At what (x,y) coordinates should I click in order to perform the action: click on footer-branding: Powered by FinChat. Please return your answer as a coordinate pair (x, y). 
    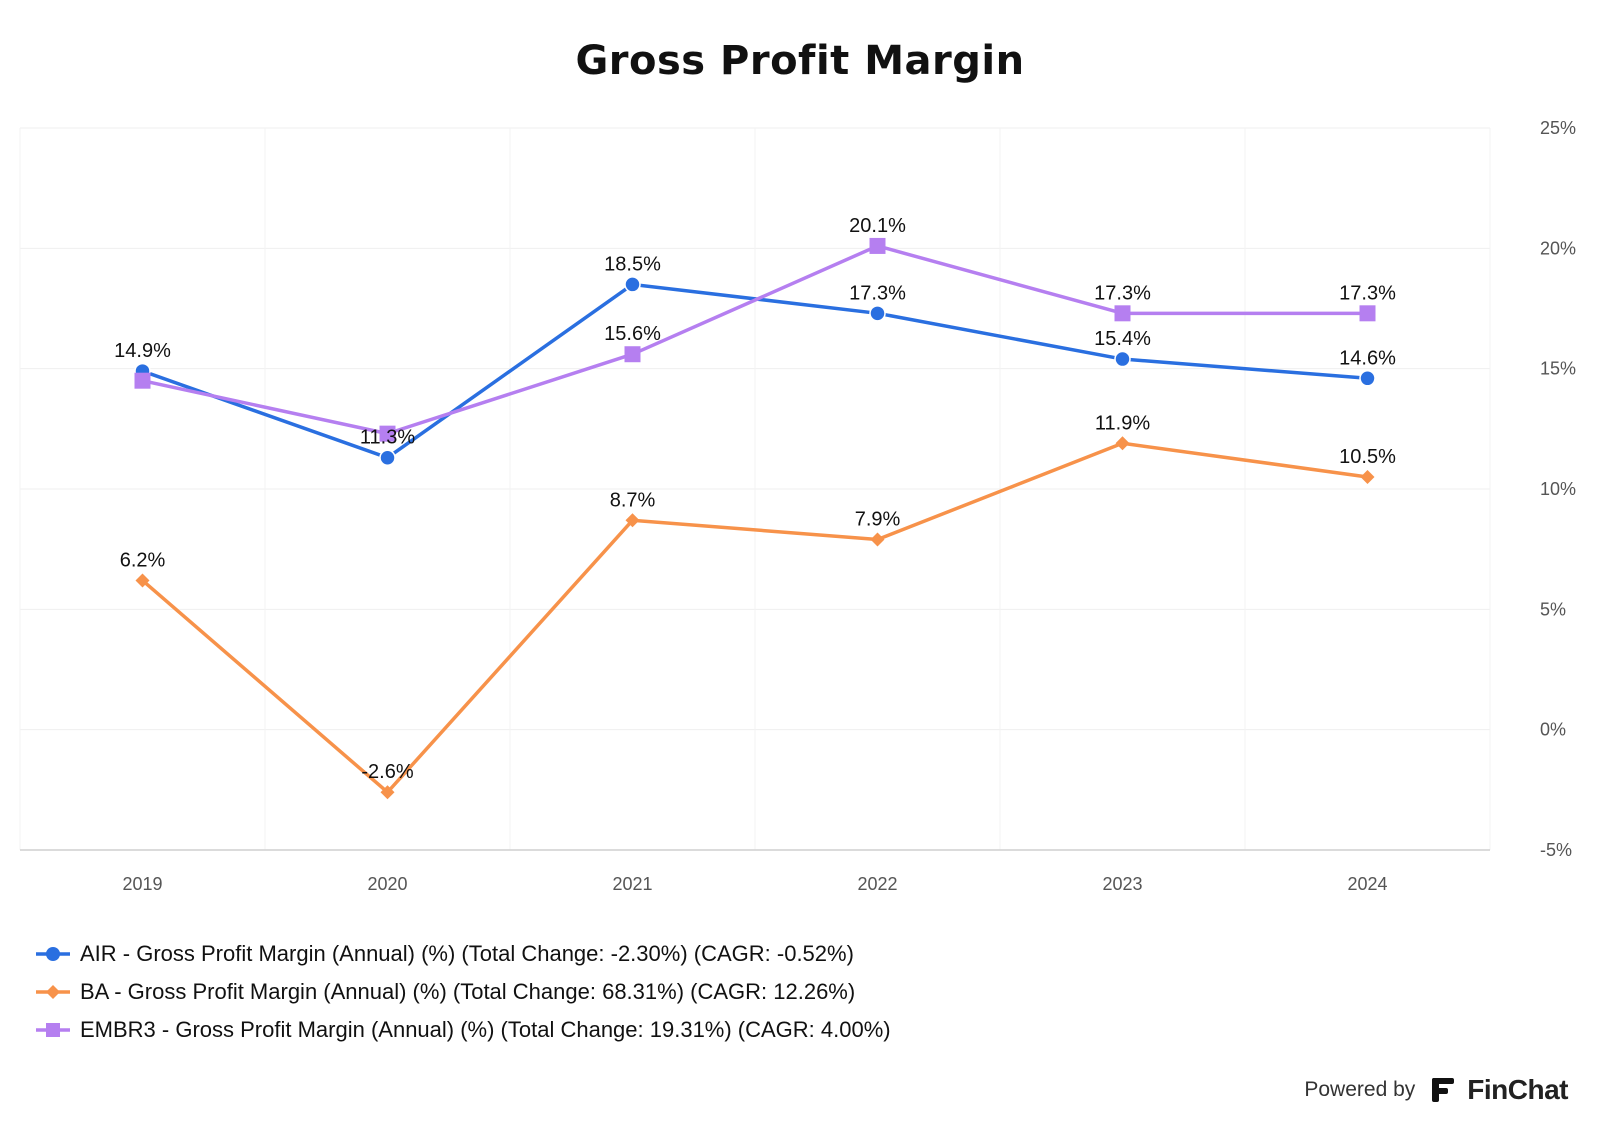
    Looking at the image, I should click on (1436, 1090).